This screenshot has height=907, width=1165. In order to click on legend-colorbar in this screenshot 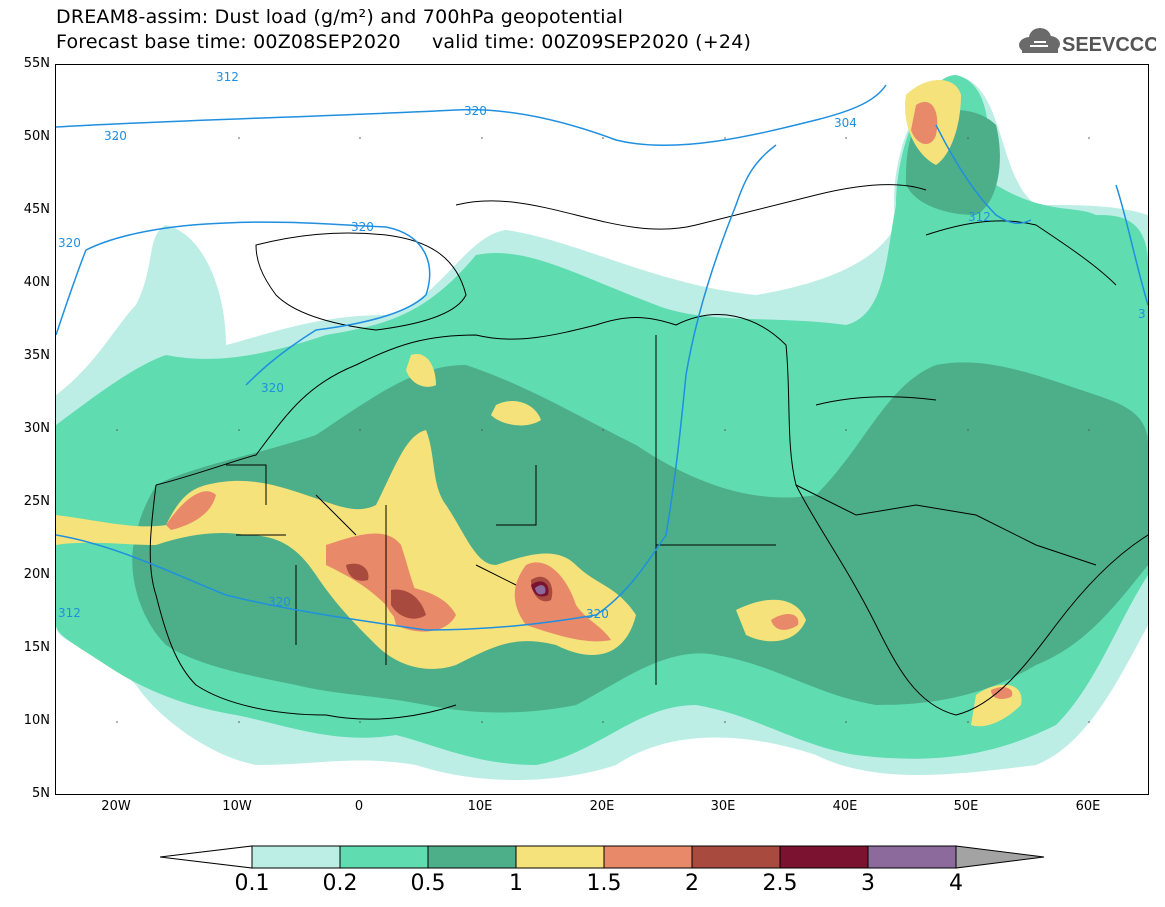, I will do `click(602, 857)`.